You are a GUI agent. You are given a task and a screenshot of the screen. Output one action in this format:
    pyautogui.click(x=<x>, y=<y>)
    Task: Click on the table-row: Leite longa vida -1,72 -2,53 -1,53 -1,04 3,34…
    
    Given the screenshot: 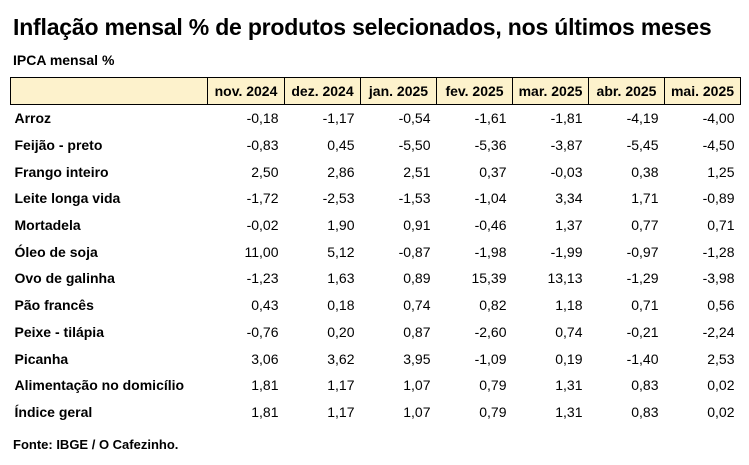 What is the action you would take?
    pyautogui.click(x=376, y=198)
    